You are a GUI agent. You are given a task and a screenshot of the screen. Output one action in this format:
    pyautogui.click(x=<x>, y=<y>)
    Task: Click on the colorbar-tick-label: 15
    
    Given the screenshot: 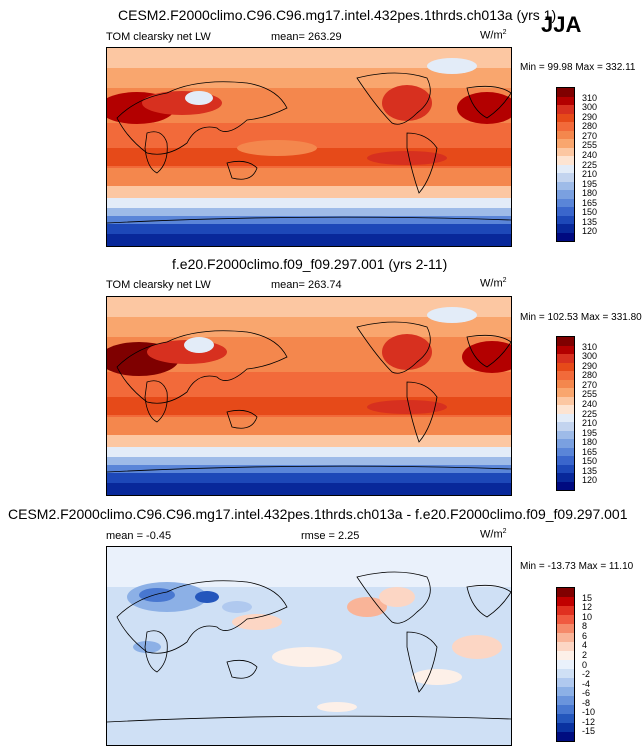 What is the action you would take?
    pyautogui.click(x=587, y=597)
    